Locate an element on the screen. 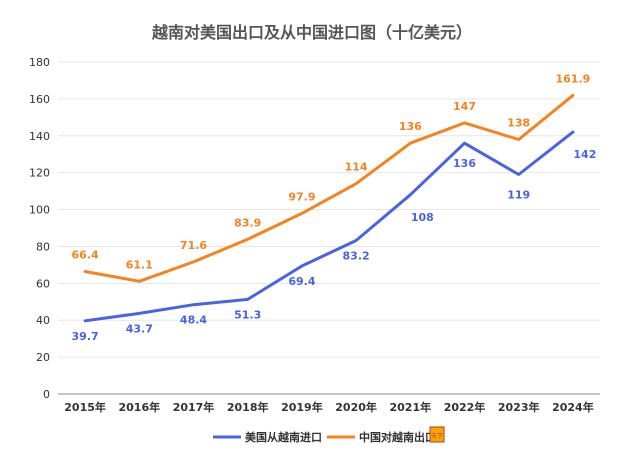  data-label: 48.4 is located at coordinates (193, 320).